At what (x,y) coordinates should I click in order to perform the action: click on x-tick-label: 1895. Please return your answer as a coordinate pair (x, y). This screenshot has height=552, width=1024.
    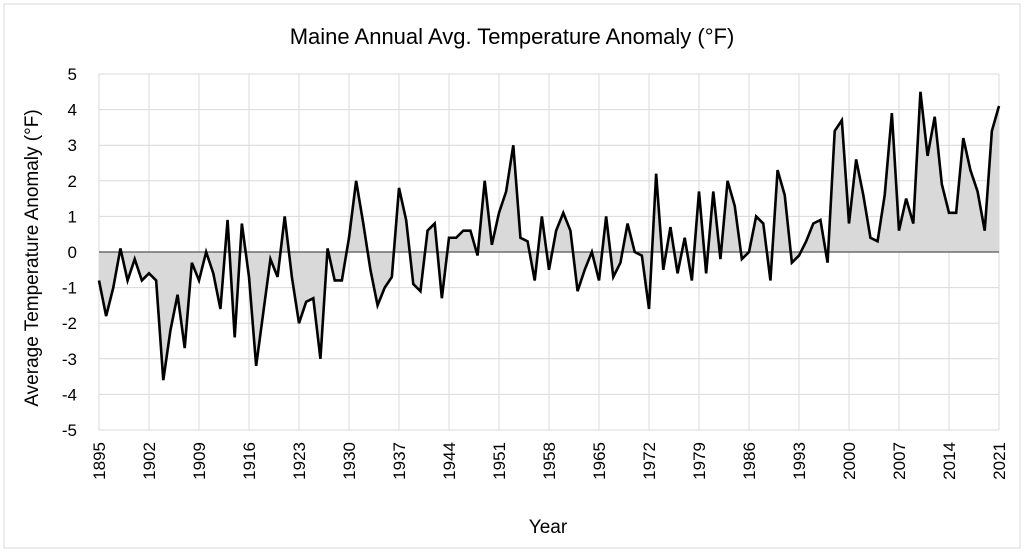
    Looking at the image, I should click on (99, 461).